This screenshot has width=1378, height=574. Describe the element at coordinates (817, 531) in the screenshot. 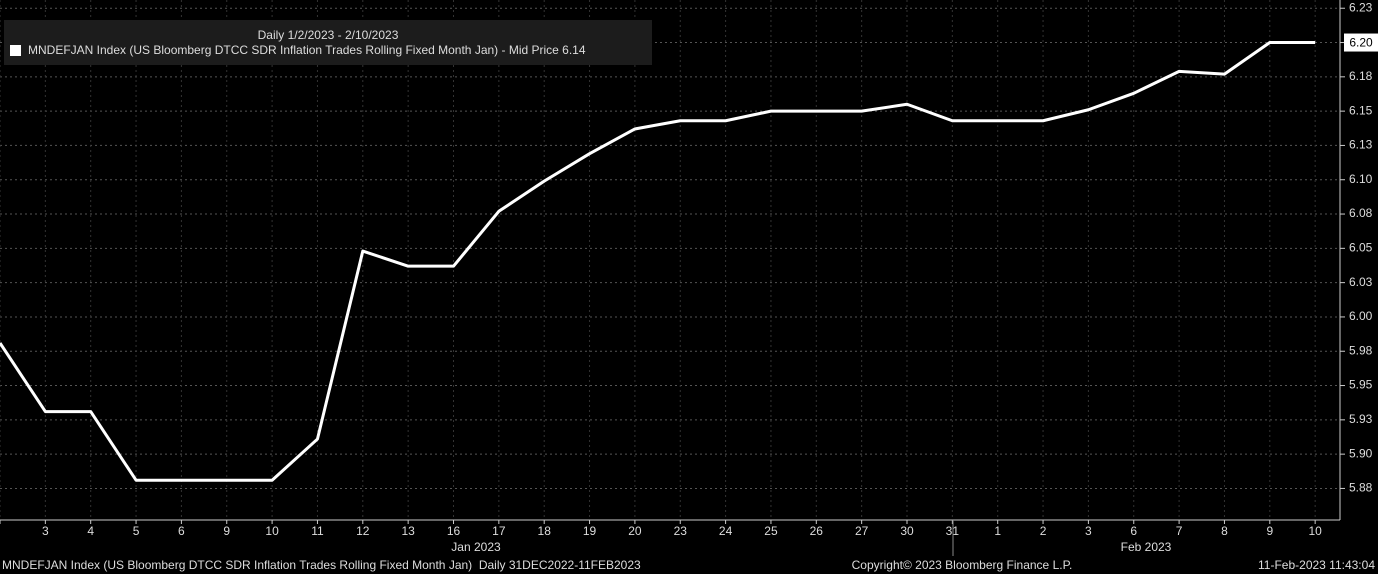

I see `x-tick-label: 26` at that location.